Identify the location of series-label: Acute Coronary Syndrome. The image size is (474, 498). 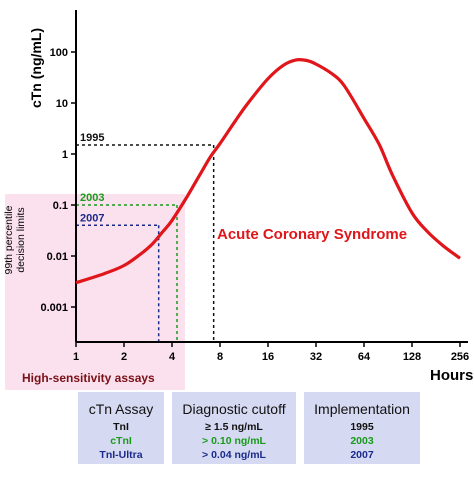
(312, 234).